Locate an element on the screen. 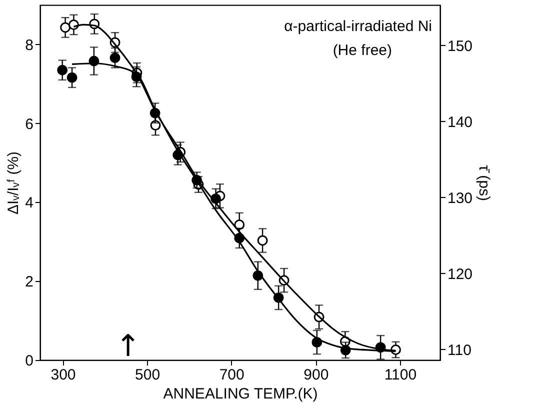  y2-tick-label: 150 is located at coordinates (460, 46).